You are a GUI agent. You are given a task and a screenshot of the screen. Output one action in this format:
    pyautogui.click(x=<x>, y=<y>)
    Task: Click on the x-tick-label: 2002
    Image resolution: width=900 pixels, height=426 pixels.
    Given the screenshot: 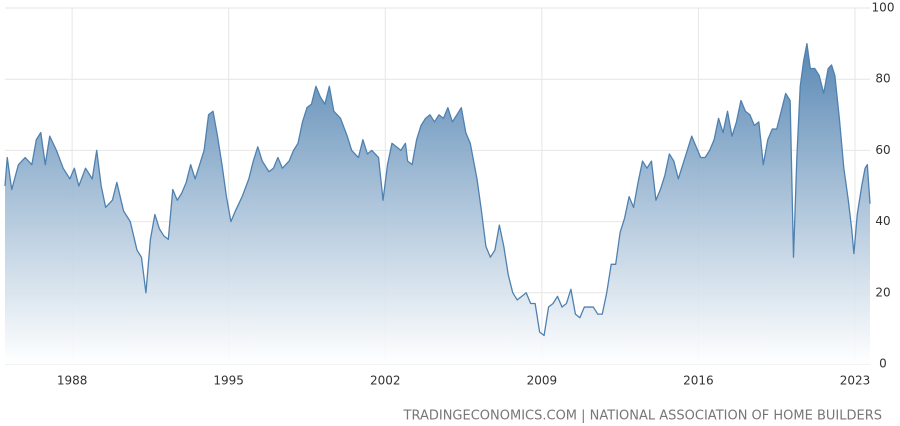 What is the action you would take?
    pyautogui.click(x=385, y=381)
    